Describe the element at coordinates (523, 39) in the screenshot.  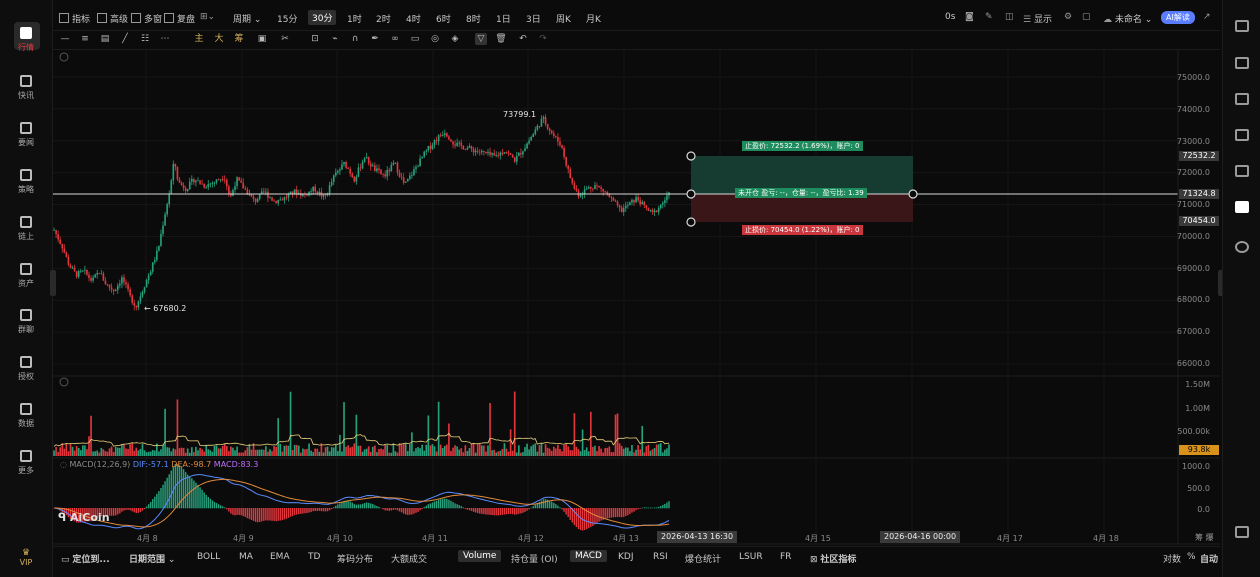
I see `undo-icon: ↶` at that location.